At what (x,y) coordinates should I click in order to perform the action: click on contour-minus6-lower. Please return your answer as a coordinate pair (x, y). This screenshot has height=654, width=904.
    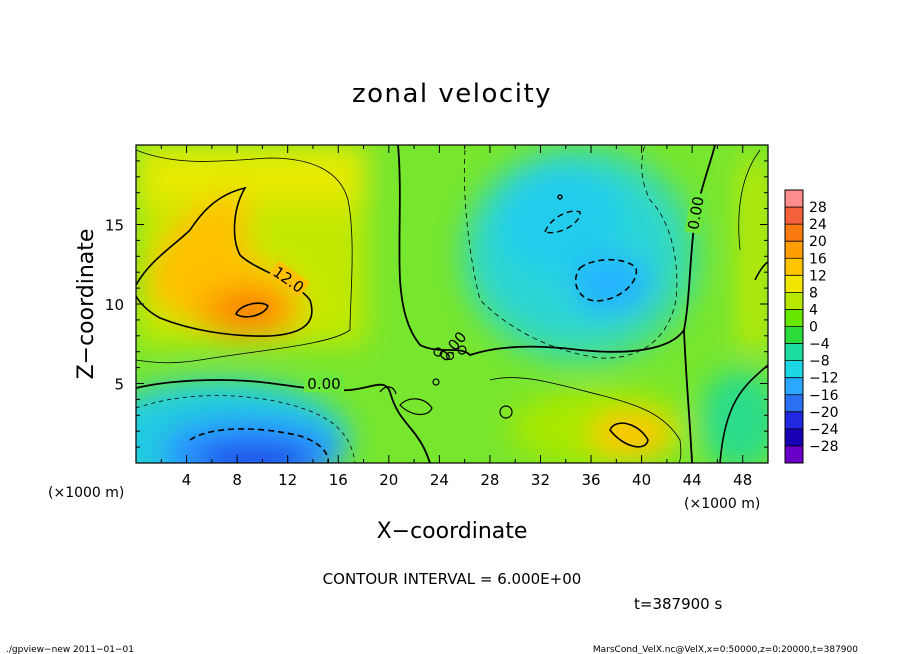
    Looking at the image, I should click on (246, 429).